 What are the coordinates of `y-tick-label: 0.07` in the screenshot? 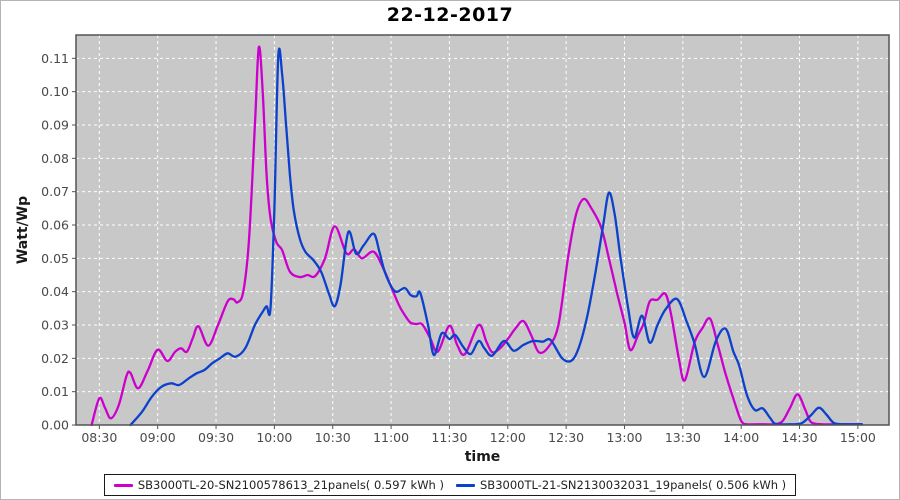 It's located at (55, 191).